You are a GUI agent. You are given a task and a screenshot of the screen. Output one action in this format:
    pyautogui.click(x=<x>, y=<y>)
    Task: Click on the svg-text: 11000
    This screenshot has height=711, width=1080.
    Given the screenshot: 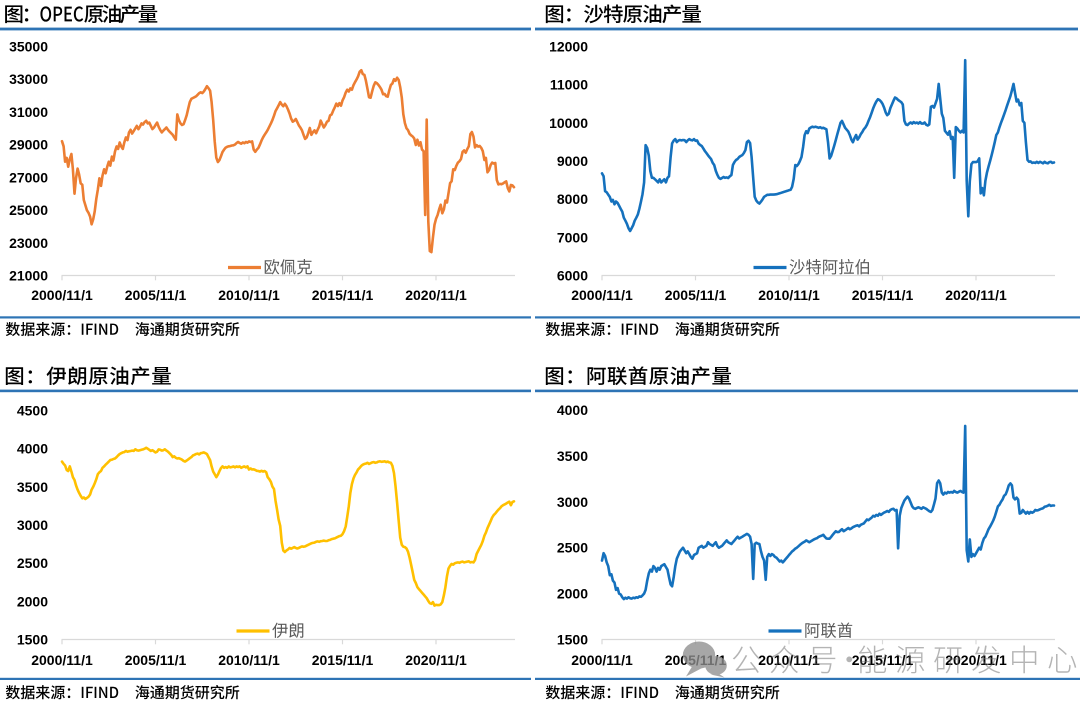 What is the action you would take?
    pyautogui.click(x=569, y=85)
    